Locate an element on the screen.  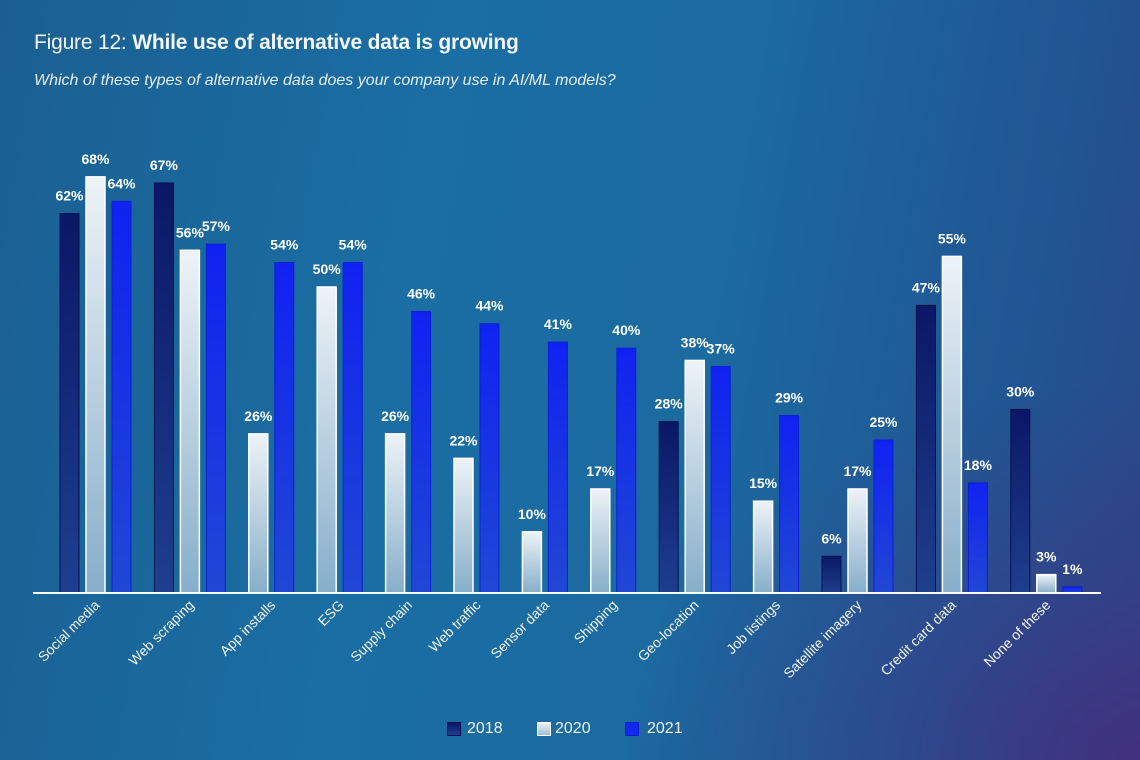
bar-2020-web-scraping is located at coordinates (190, 421).